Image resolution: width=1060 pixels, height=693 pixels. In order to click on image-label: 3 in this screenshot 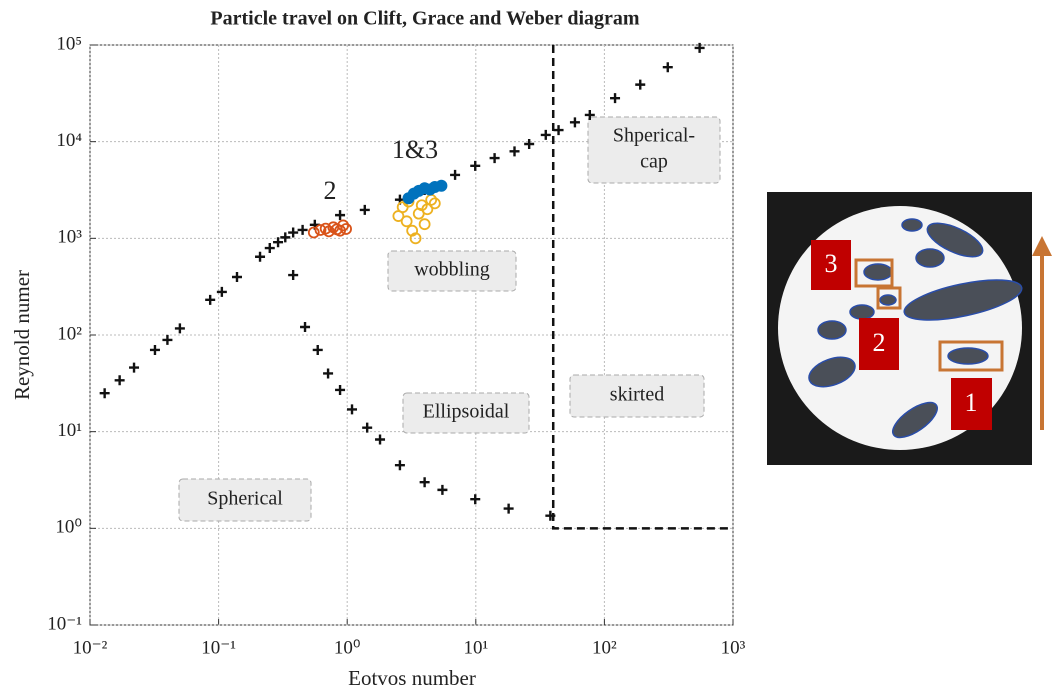, I will do `click(831, 263)`.